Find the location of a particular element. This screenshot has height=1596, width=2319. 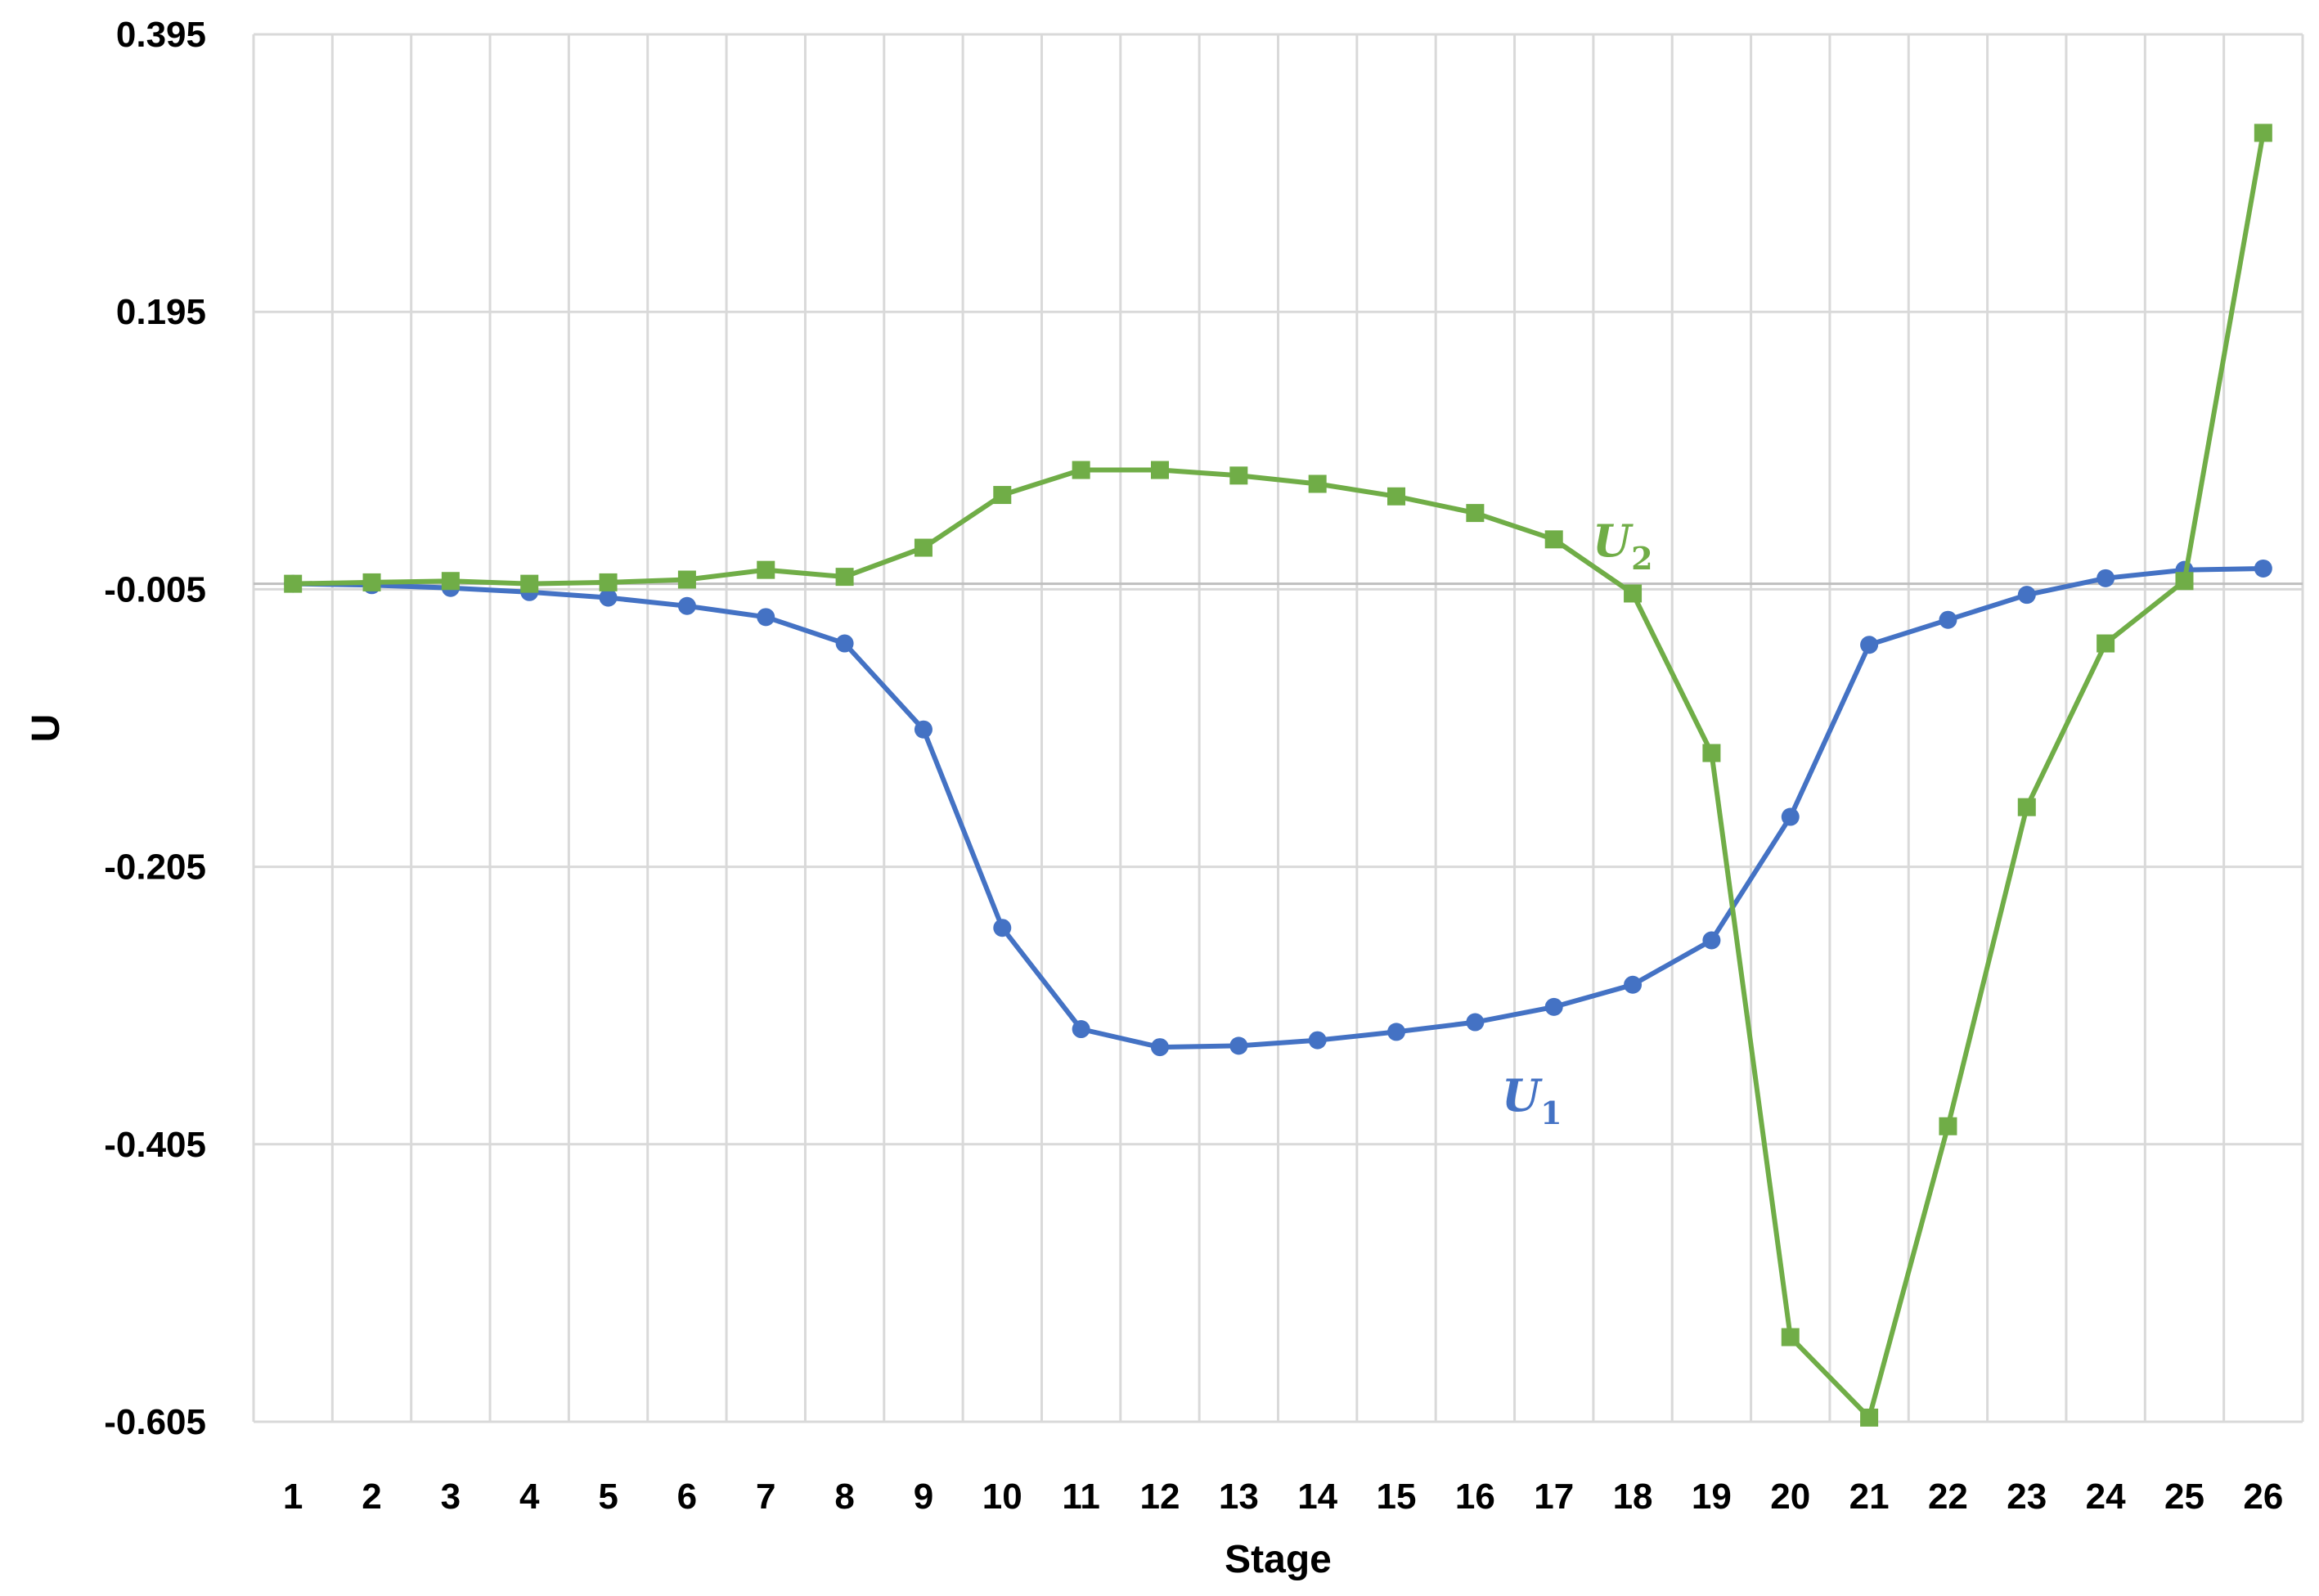

x-tick-label: 6 is located at coordinates (687, 1497).